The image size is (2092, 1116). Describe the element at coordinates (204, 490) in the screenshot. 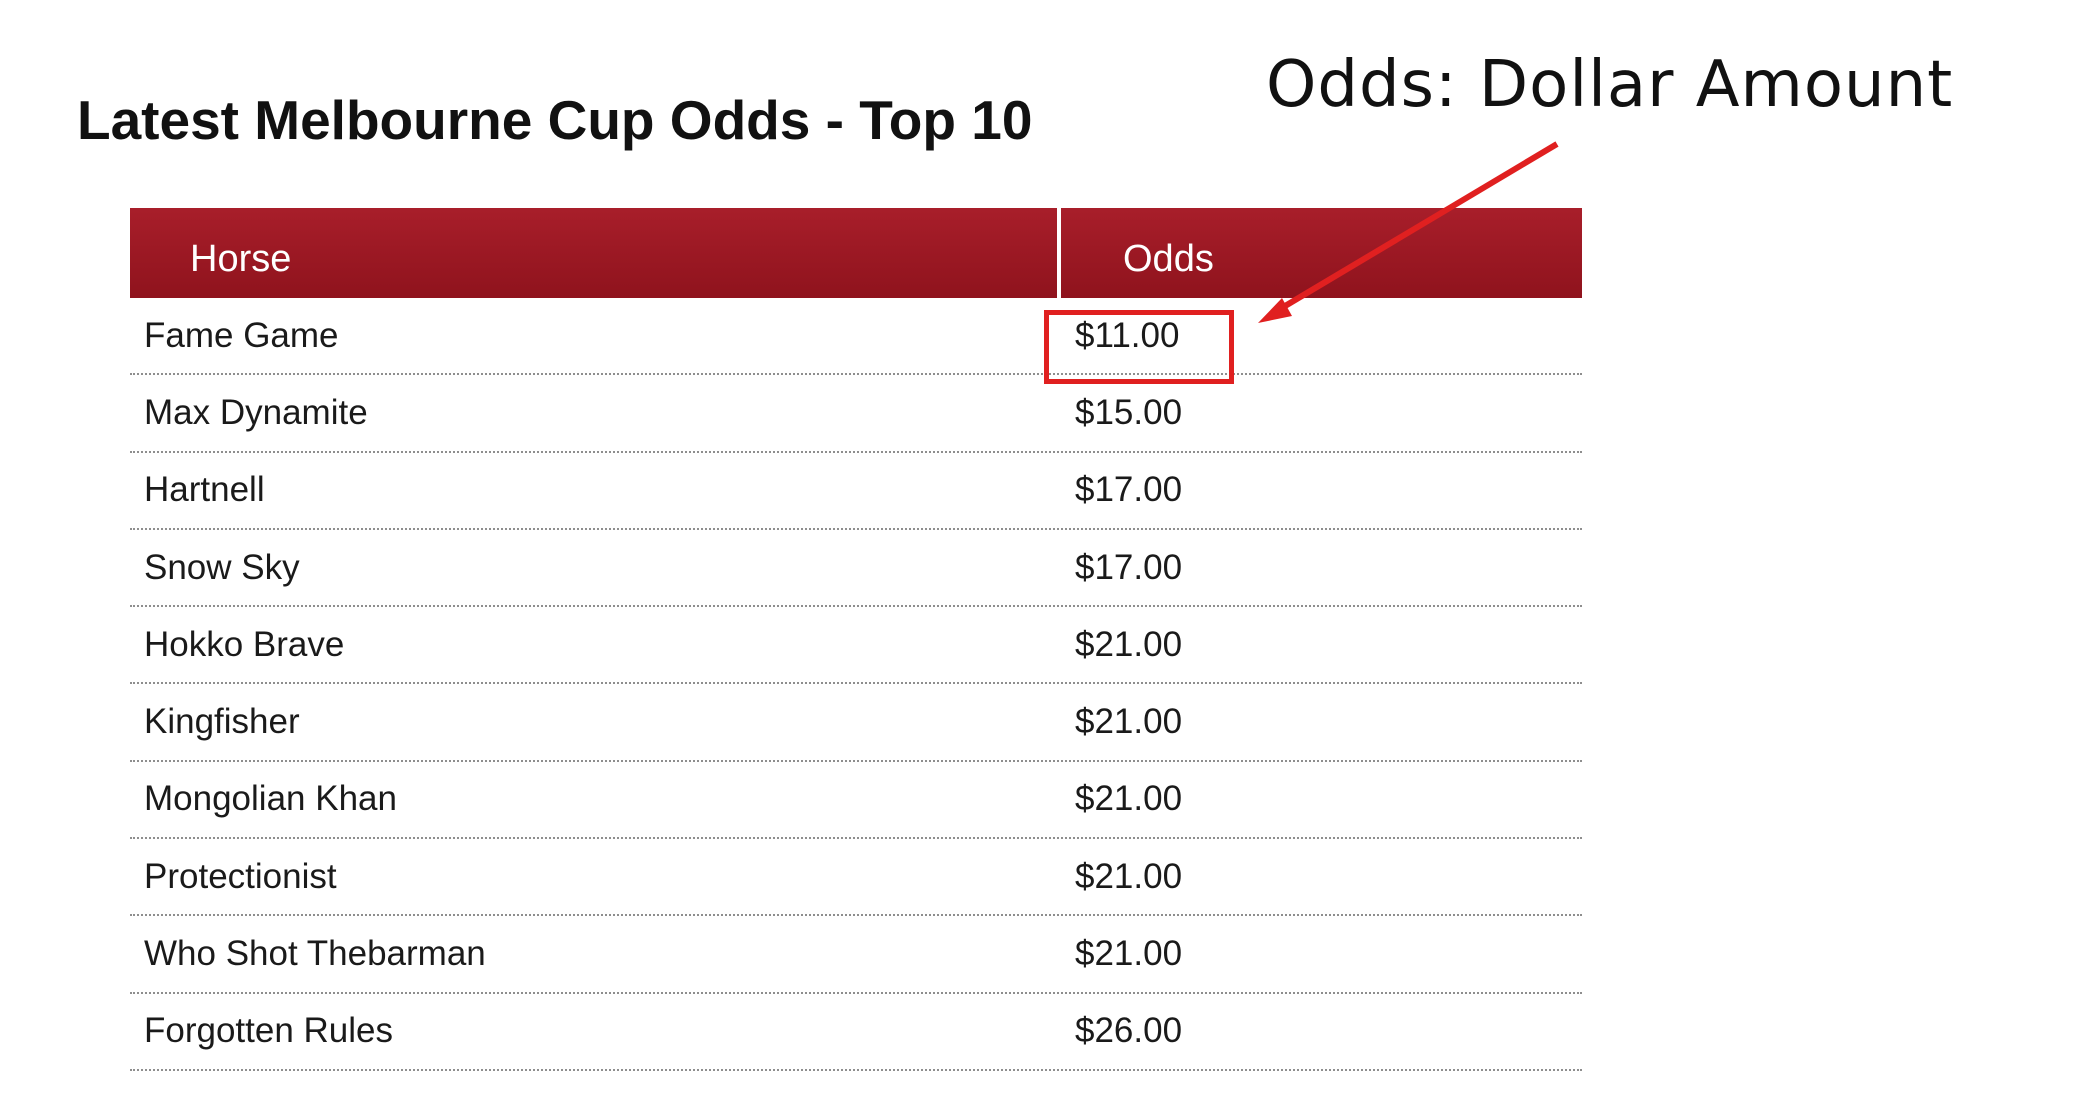

I see `horse-name: Hartnell` at that location.